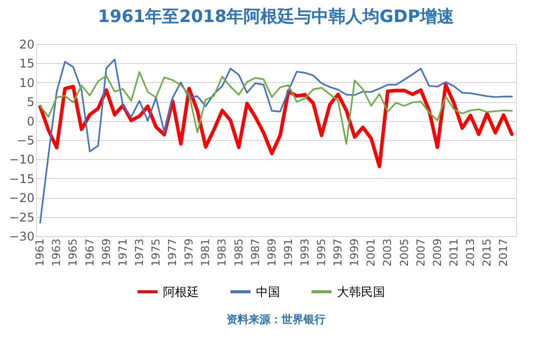 This screenshot has width=550, height=344. Describe the element at coordinates (21, 217) in the screenshot. I see `y-tick-label: −25` at that location.